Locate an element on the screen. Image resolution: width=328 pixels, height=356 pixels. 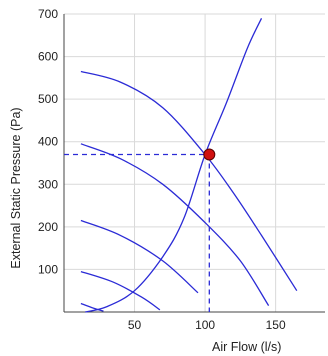
operating-point-marker is located at coordinates (209, 154).